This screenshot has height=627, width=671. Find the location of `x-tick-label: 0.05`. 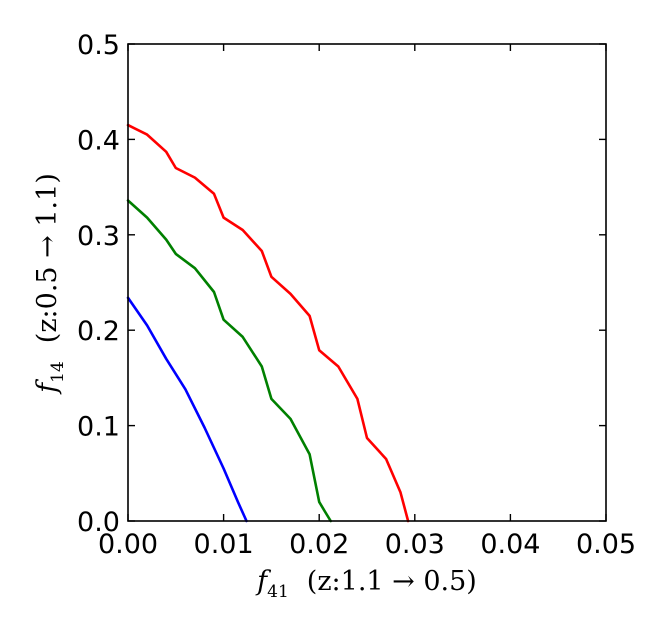

x-tick-label: 0.05 is located at coordinates (606, 544).